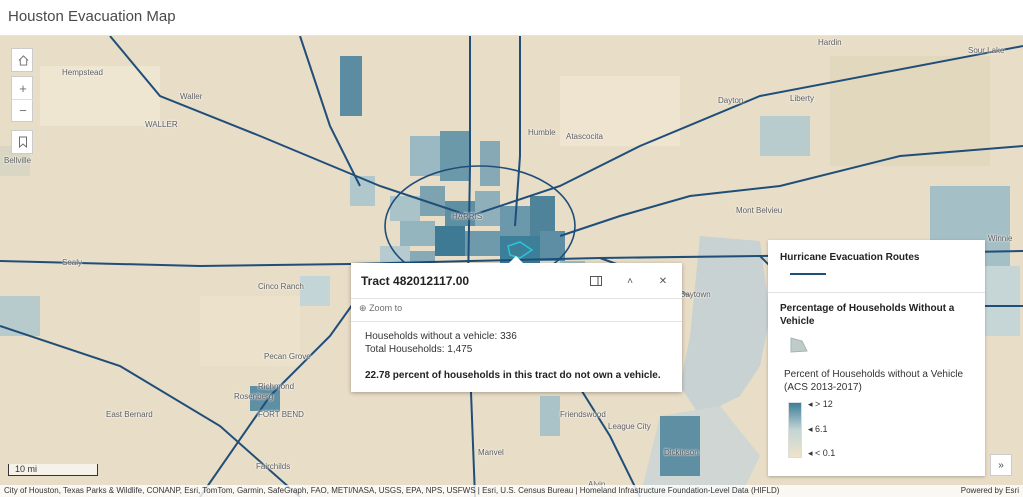 Image resolution: width=1023 pixels, height=497 pixels. I want to click on place-label: Bellville, so click(18, 160).